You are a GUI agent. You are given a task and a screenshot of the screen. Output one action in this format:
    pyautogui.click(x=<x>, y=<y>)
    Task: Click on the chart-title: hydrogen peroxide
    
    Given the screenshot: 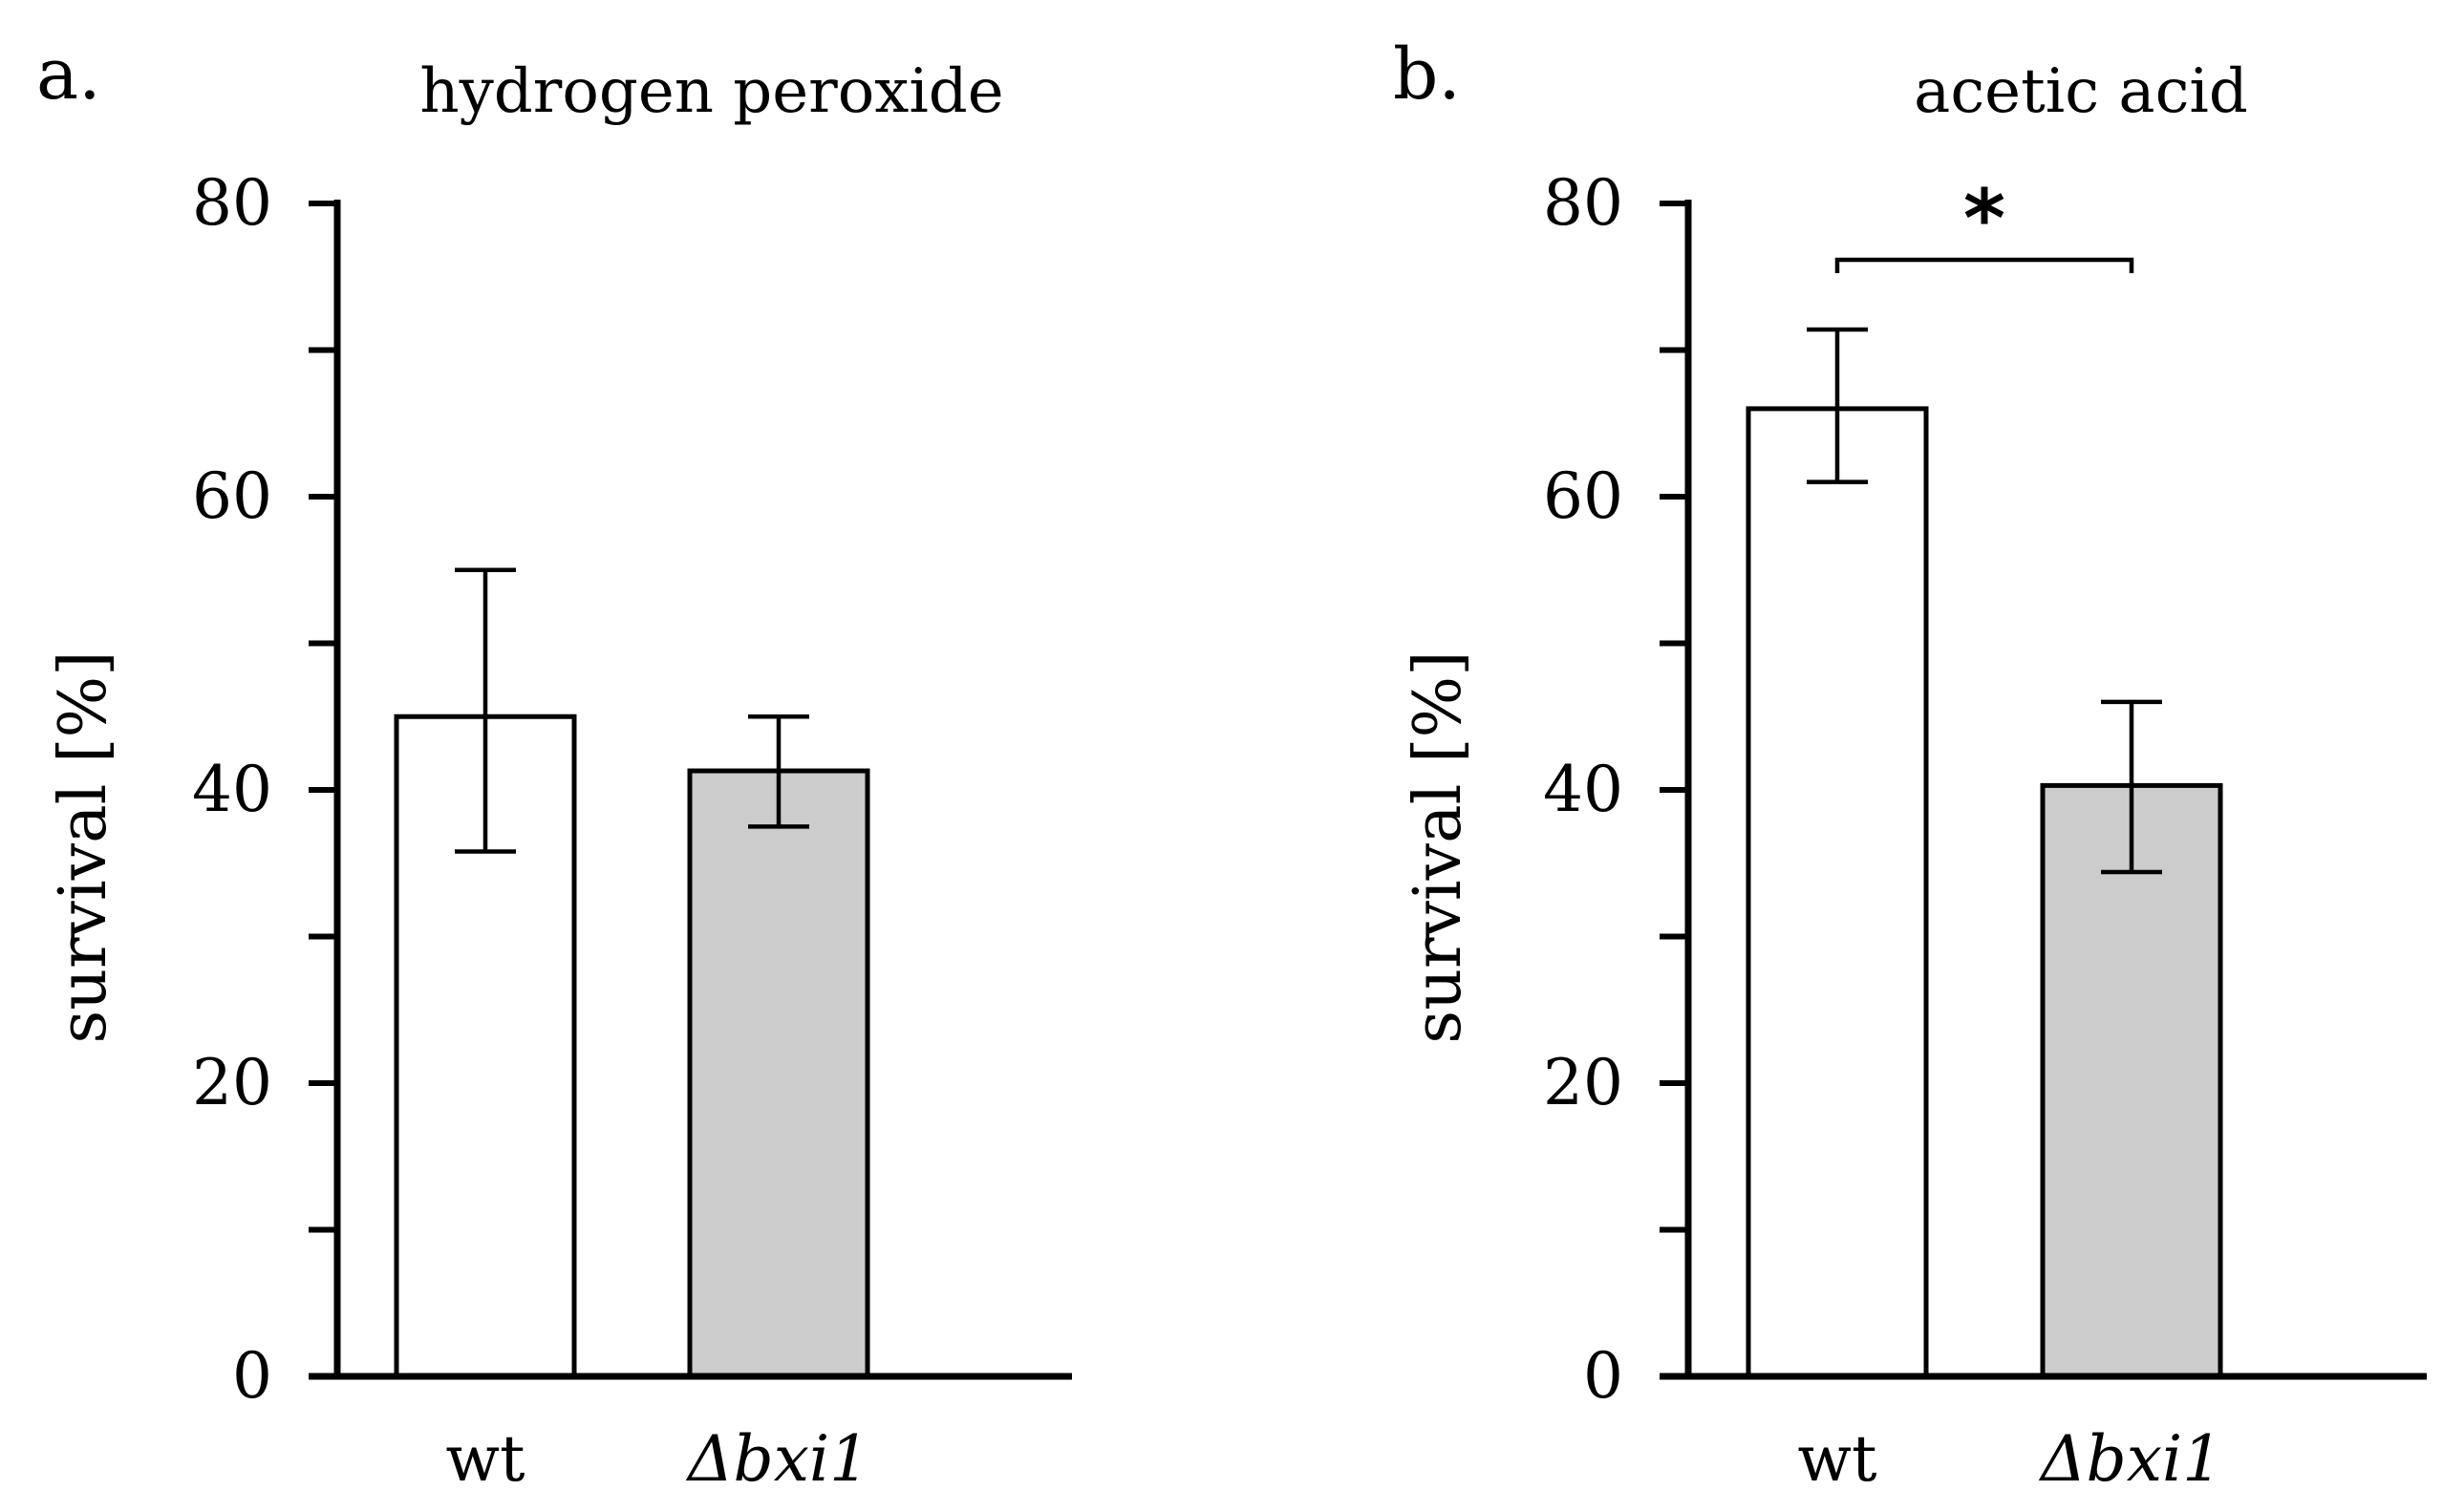 What is the action you would take?
    pyautogui.click(x=711, y=91)
    